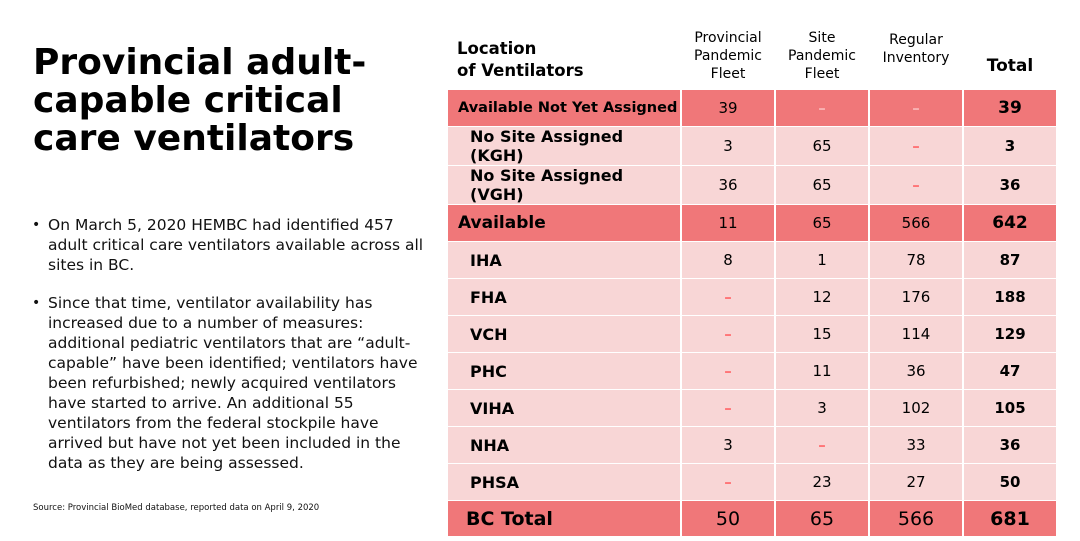 This screenshot has width=1080, height=541. What do you see at coordinates (564, 518) in the screenshot?
I see `row-label: BC Total` at bounding box center [564, 518].